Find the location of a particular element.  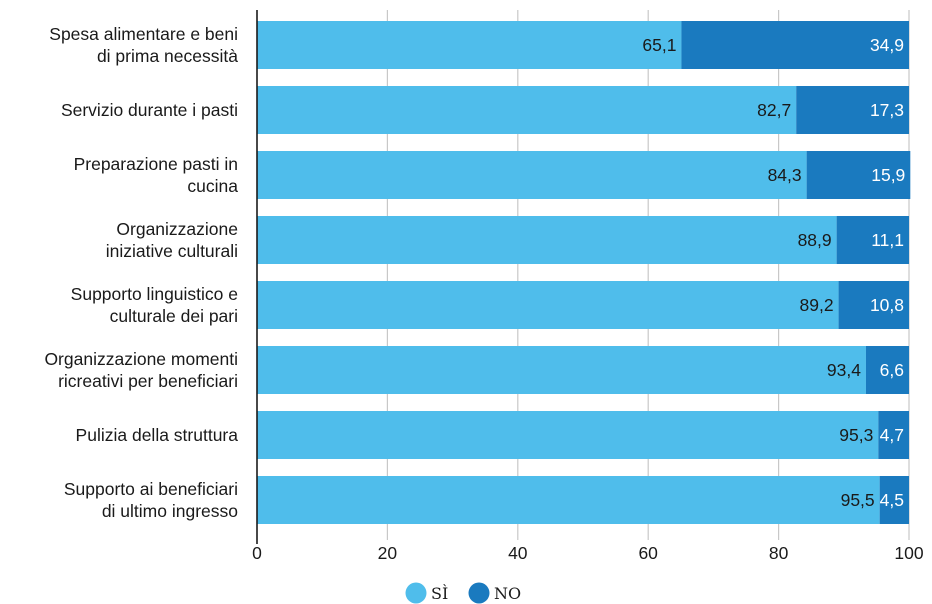

x-tick-label: 40 is located at coordinates (518, 553).